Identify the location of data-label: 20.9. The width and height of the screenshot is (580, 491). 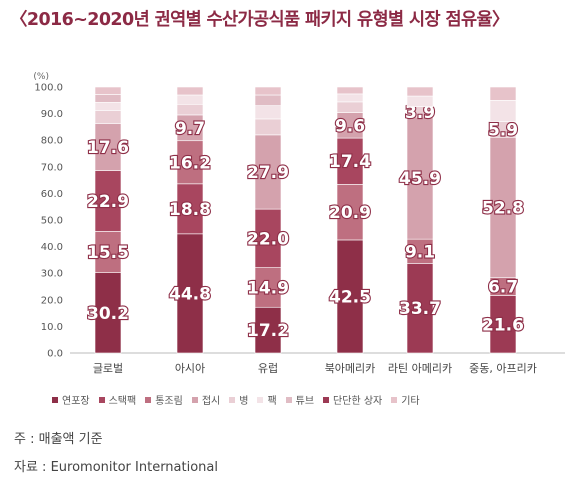
(350, 213).